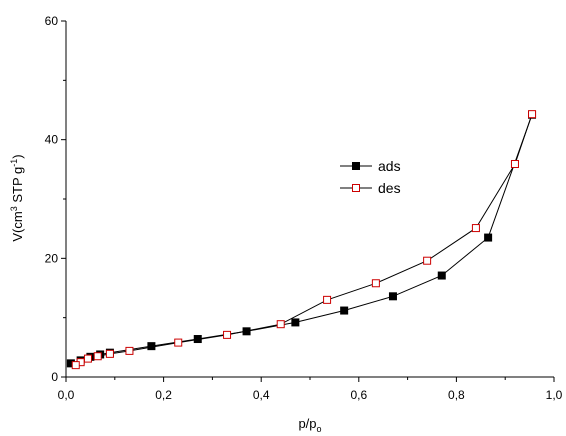 Image resolution: width=566 pixels, height=436 pixels. What do you see at coordinates (55, 199) in the screenshot?
I see `y-axis: 0 20 40 60` at bounding box center [55, 199].